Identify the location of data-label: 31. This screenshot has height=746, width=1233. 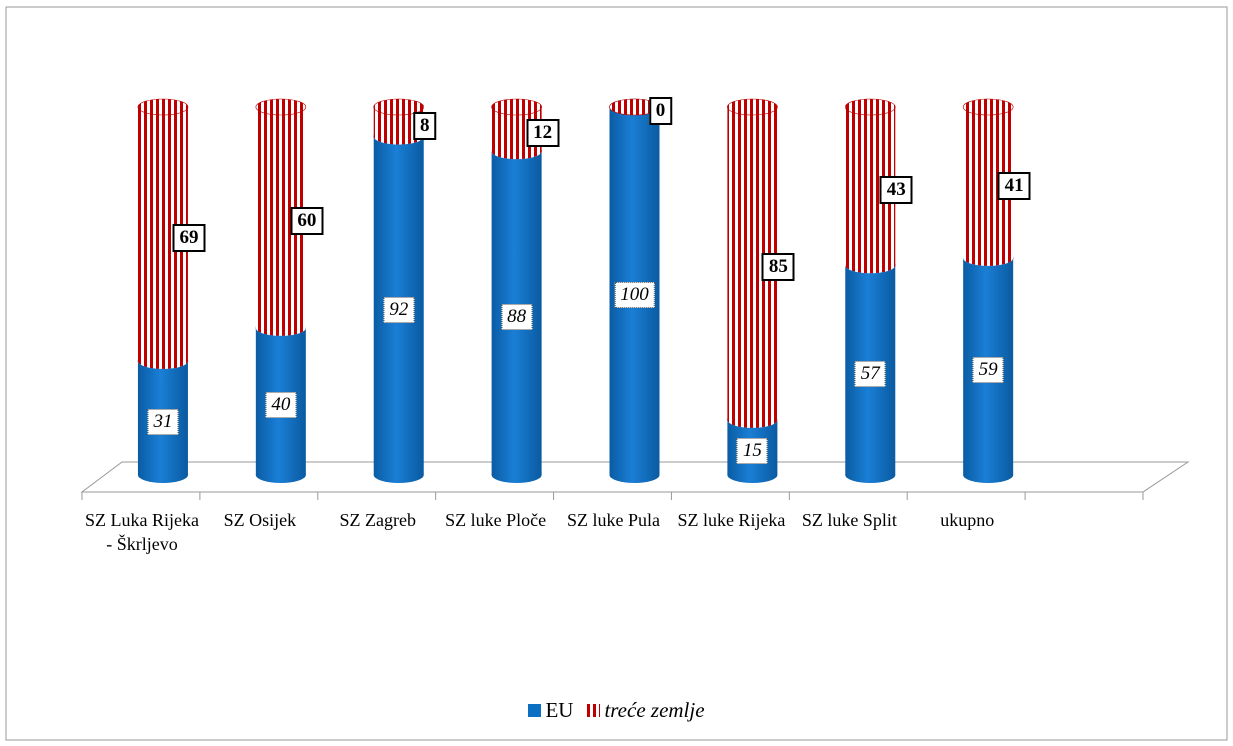
(163, 421).